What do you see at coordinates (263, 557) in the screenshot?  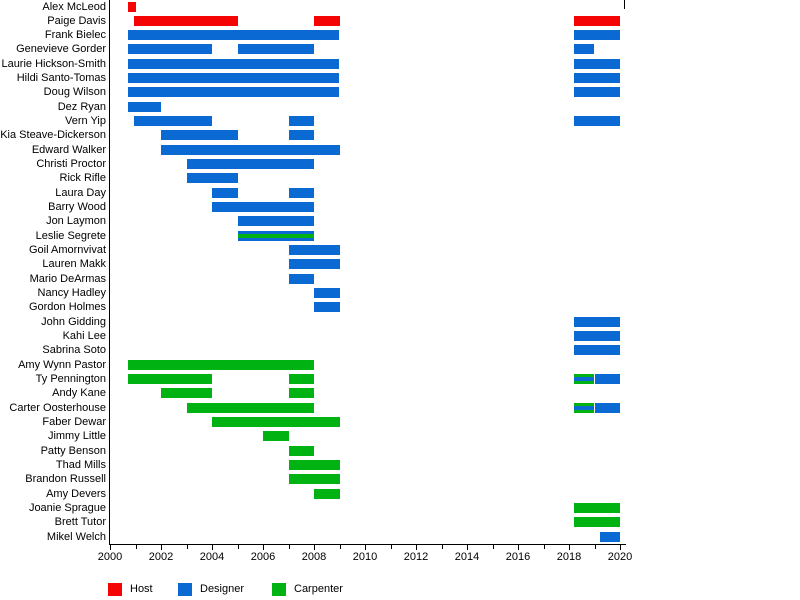 I see `x-tick-label: 2006` at bounding box center [263, 557].